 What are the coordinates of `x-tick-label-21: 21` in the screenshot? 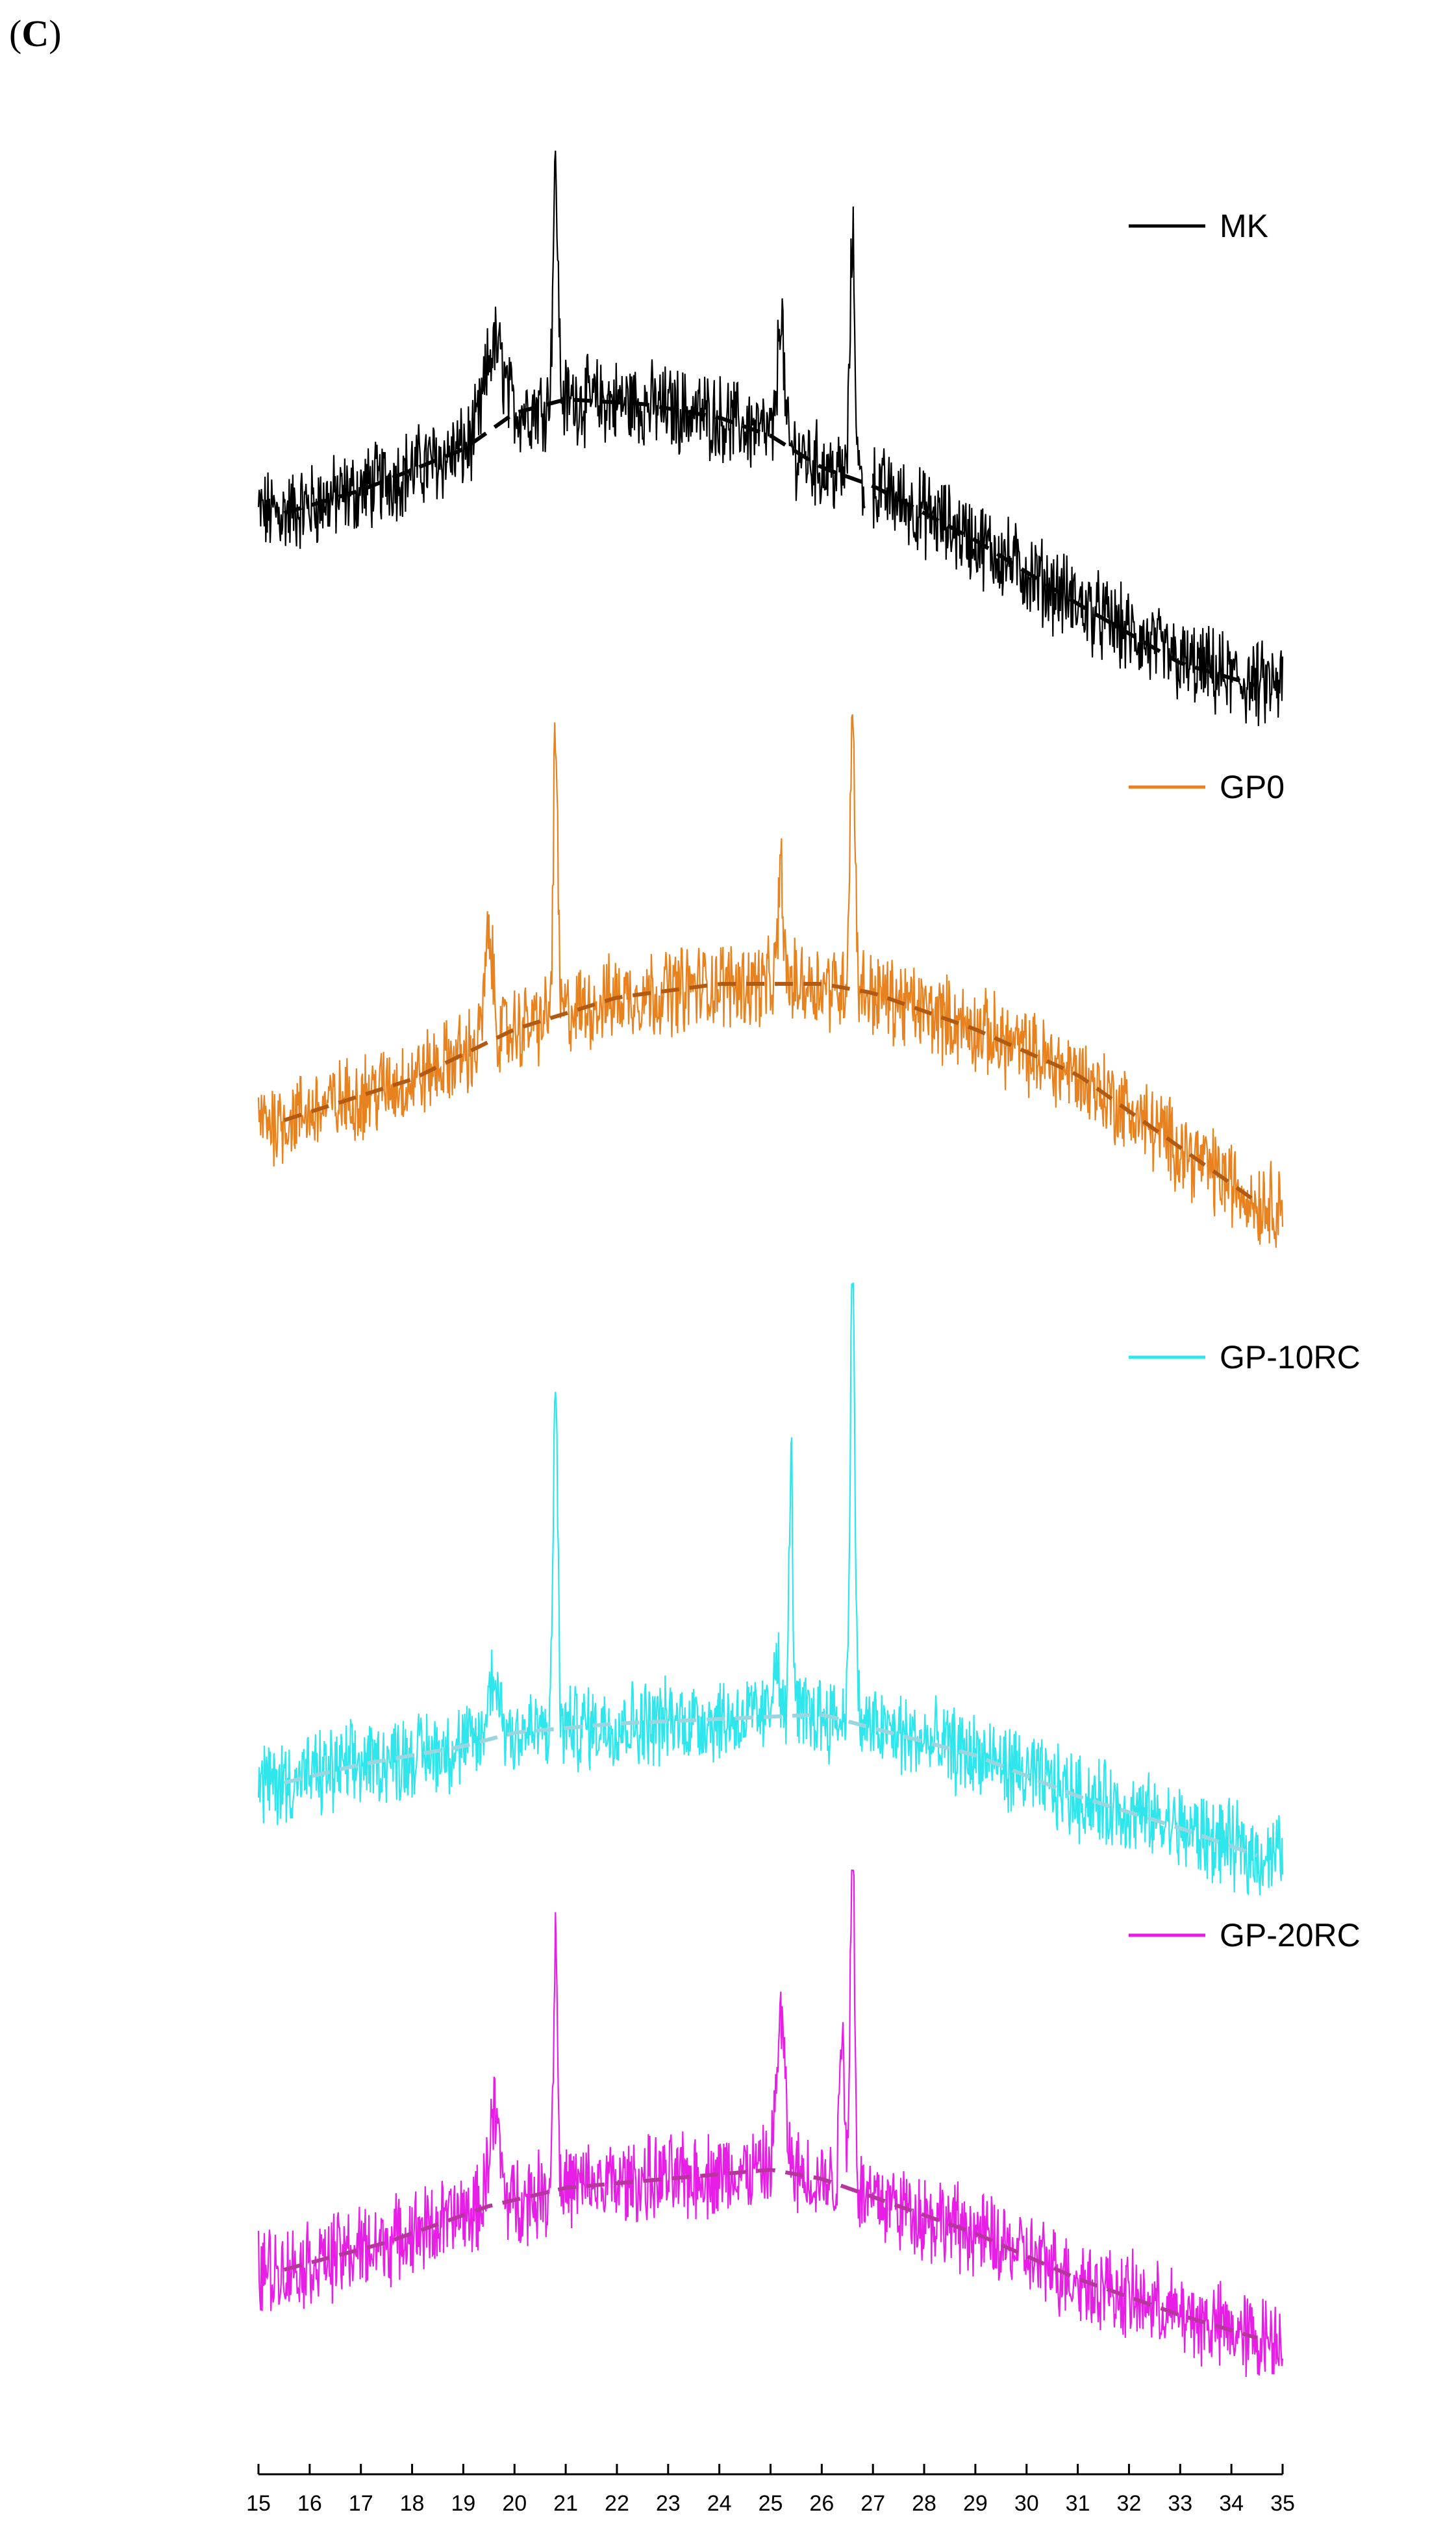 It's located at (565, 2503).